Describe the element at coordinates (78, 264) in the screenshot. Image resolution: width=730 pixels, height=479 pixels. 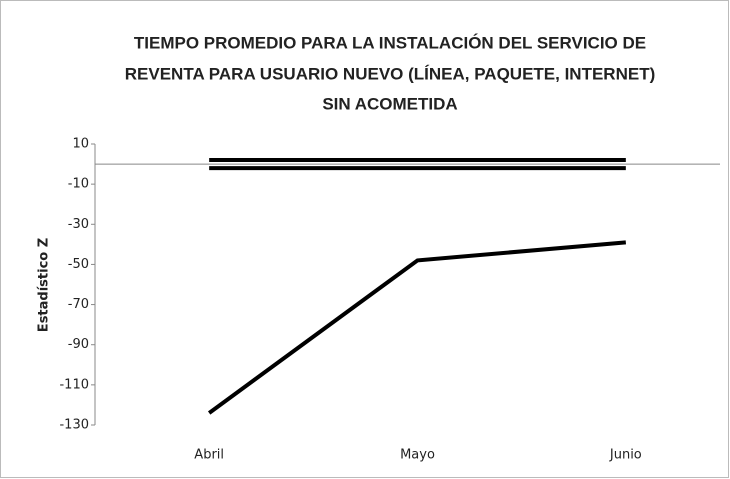
I see `y-tick-label: -50` at that location.